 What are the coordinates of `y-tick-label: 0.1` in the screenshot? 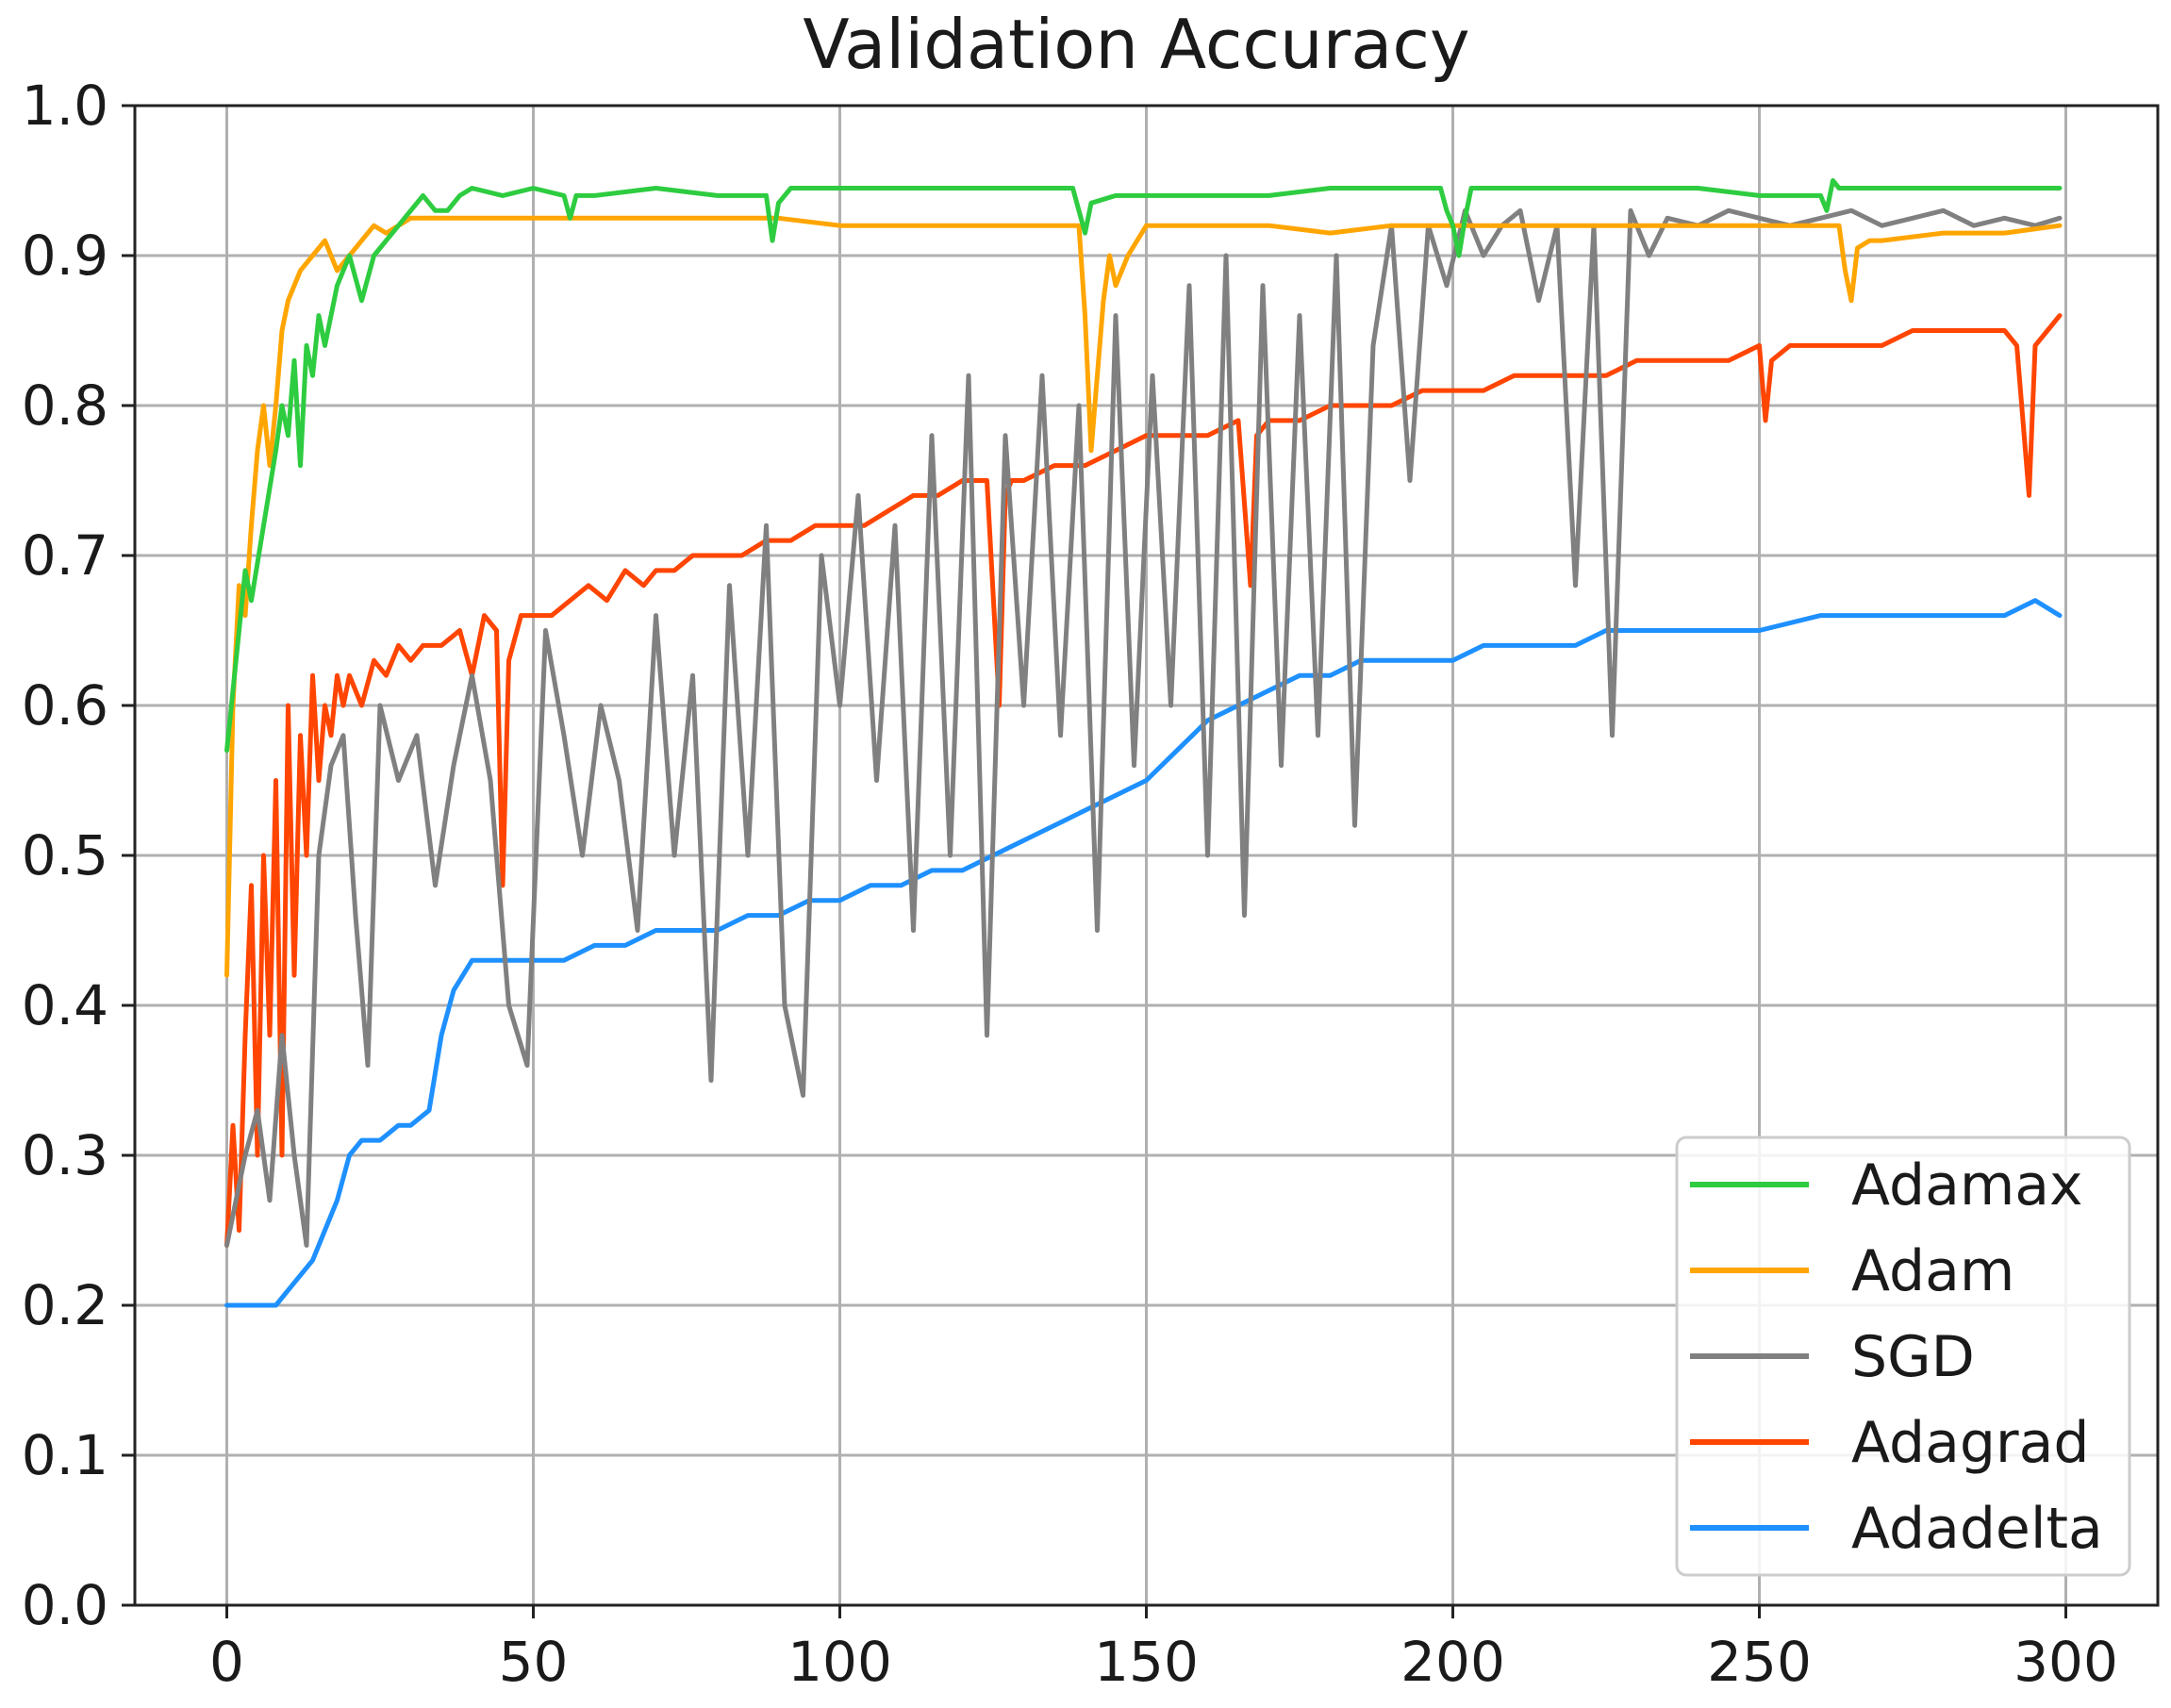 It's located at (65, 1455).